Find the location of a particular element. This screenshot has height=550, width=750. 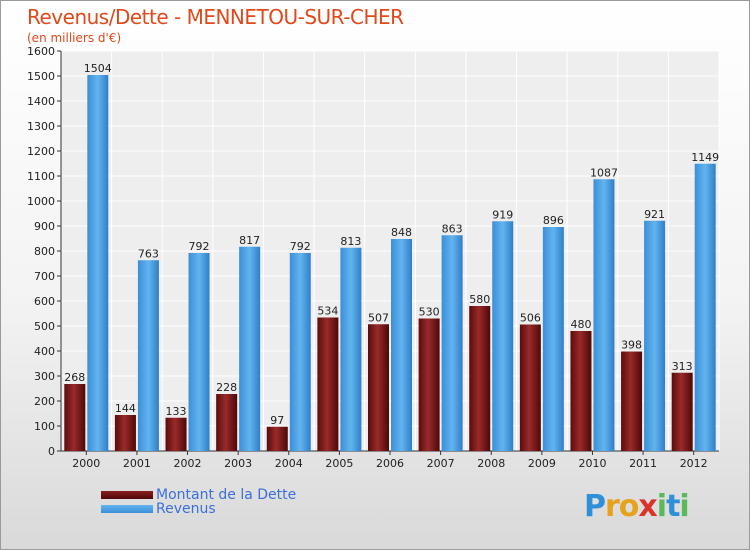

y-tick-label: 1400 is located at coordinates (41, 101).